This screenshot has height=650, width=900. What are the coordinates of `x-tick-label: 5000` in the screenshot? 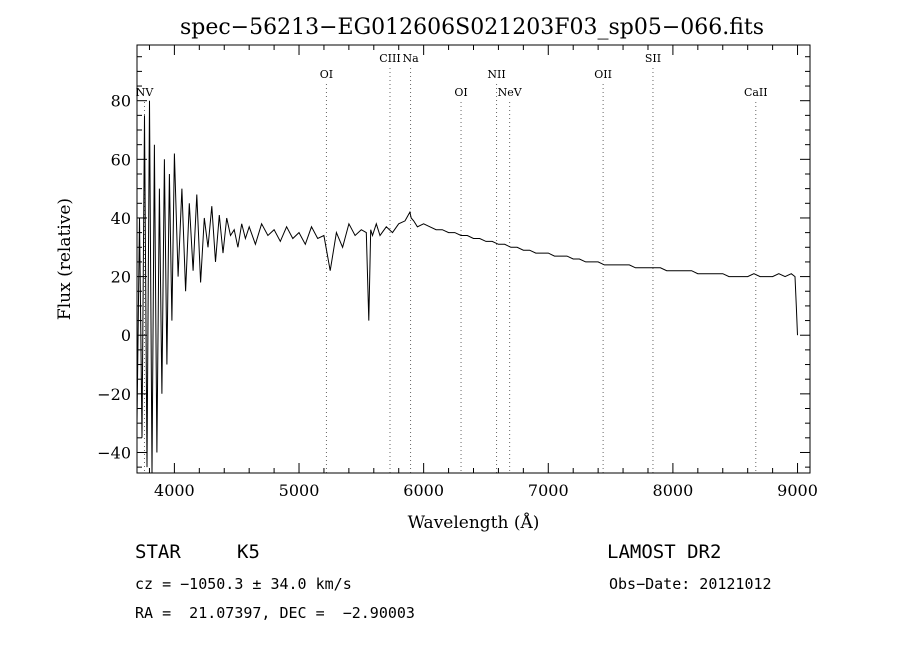 It's located at (299, 490).